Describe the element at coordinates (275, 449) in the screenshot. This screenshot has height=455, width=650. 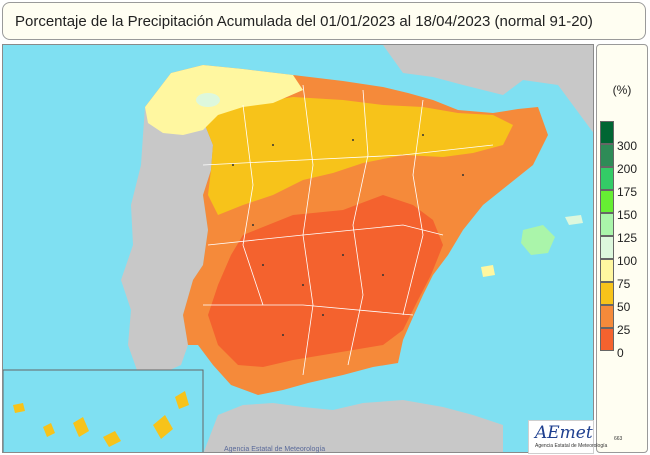
I see `agency-credit: Agencia Estatal de Meteorología` at that location.